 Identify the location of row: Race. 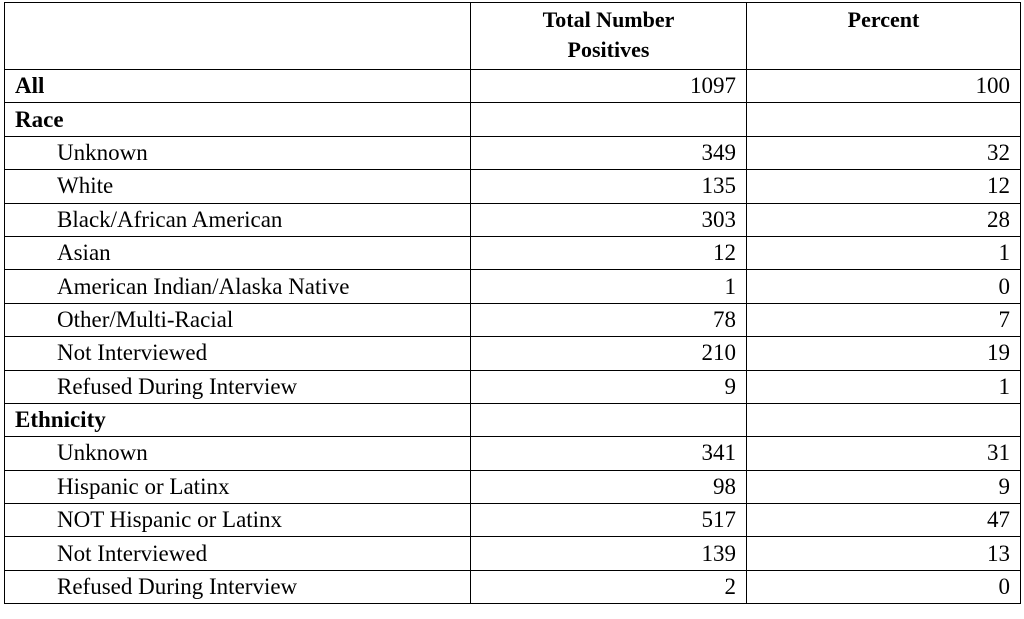
(512, 119).